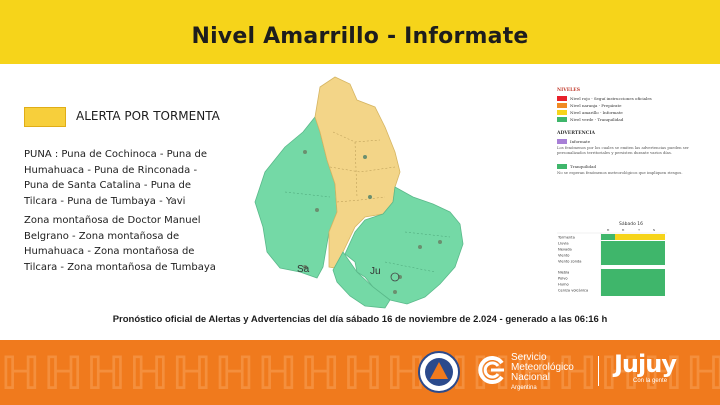  Describe the element at coordinates (45, 117) in the screenshot. I see `alert-color-swatch` at that location.